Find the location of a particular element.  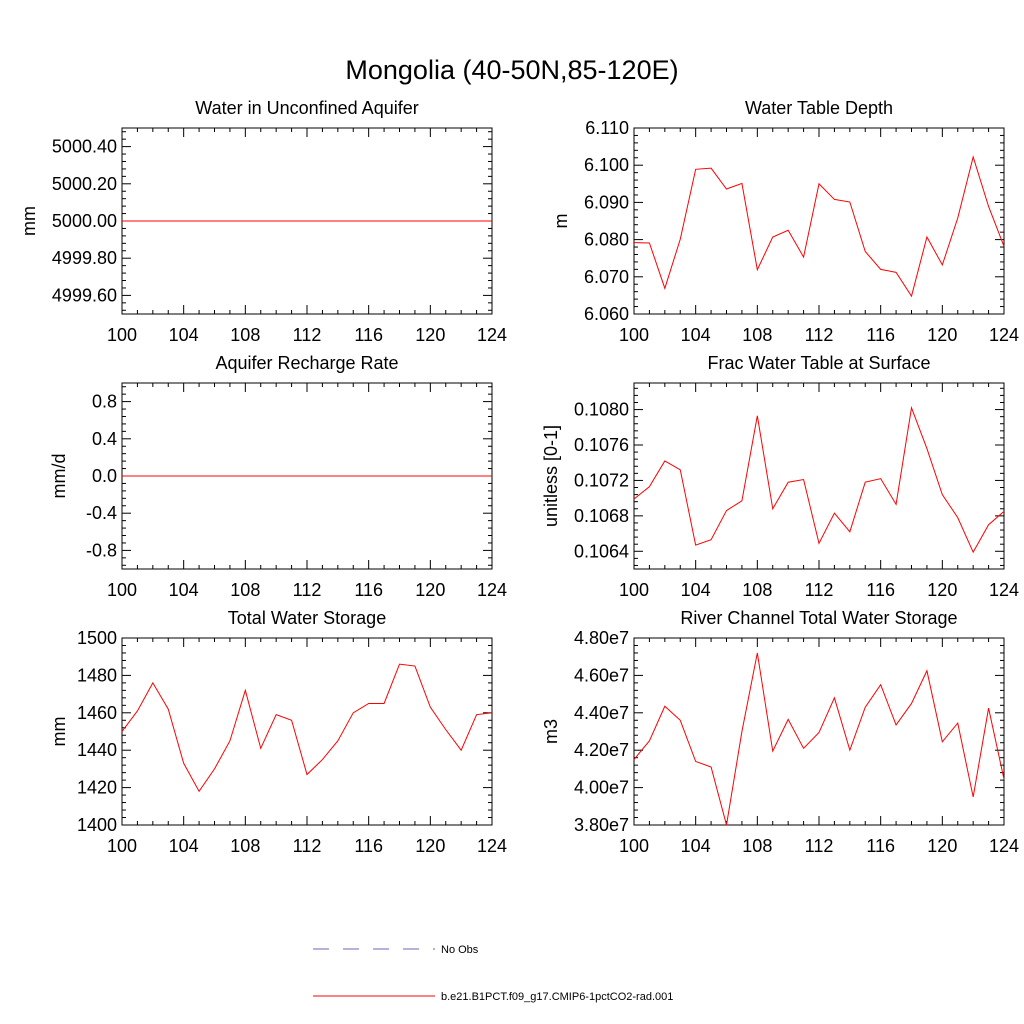

panel-0-x-tick-label: 104 is located at coordinates (184, 335).